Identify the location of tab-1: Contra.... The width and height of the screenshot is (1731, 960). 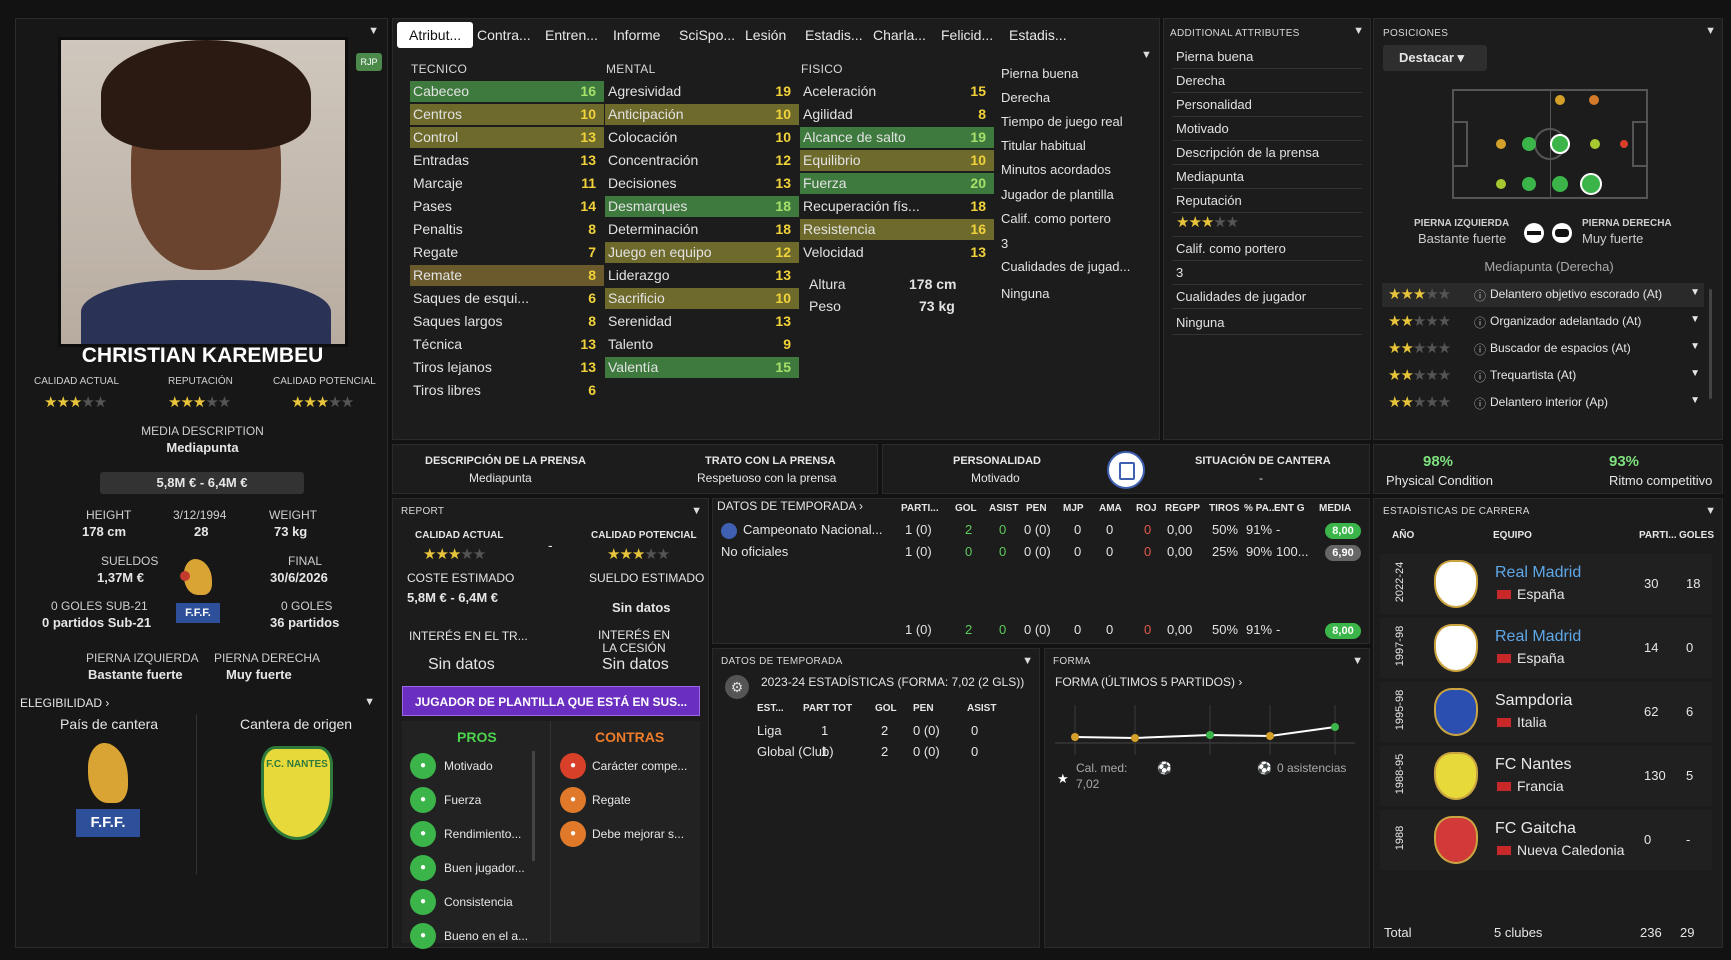
(504, 35).